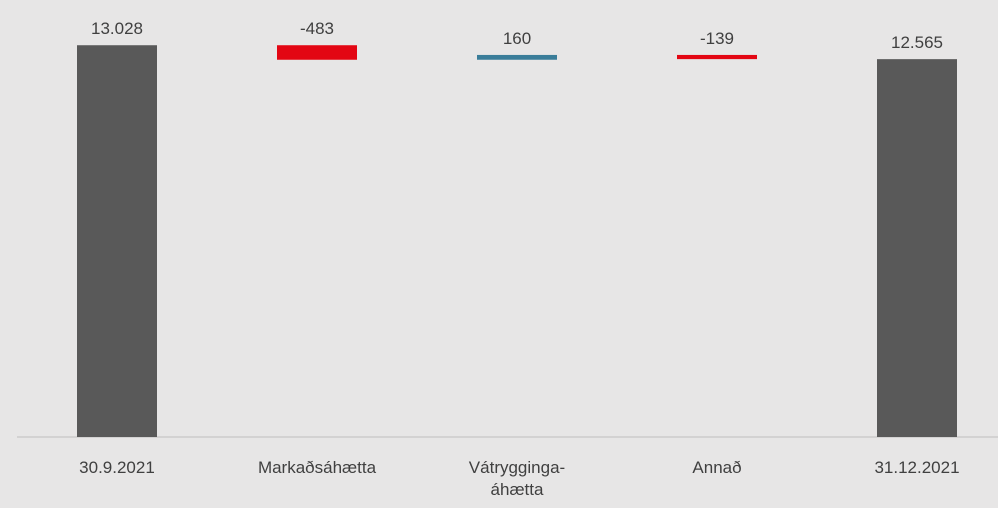 This screenshot has height=508, width=998. Describe the element at coordinates (117, 467) in the screenshot. I see `x-tick-label: 30.9.2021` at that location.